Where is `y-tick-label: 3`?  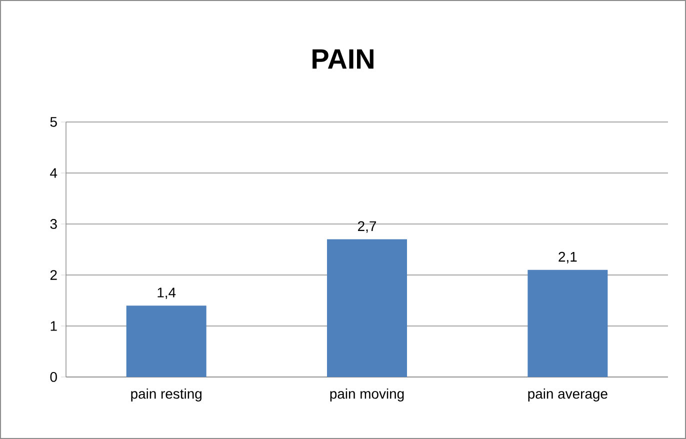
y-tick-label: 3 is located at coordinates (53, 224).